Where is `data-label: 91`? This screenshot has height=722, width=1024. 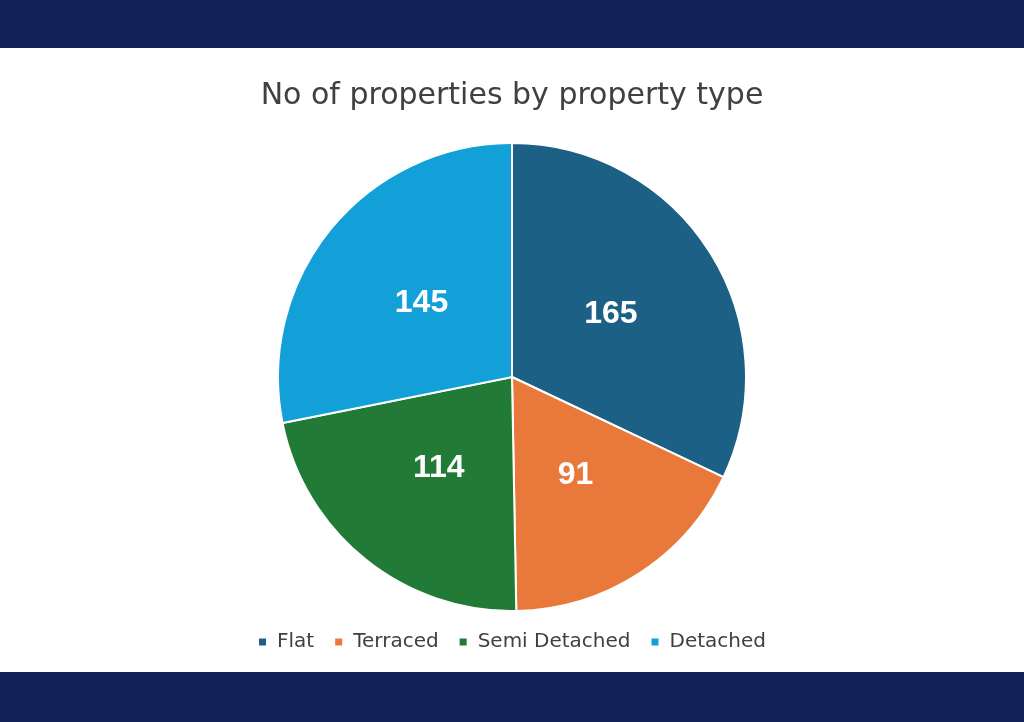
data-label: 91 is located at coordinates (575, 473).